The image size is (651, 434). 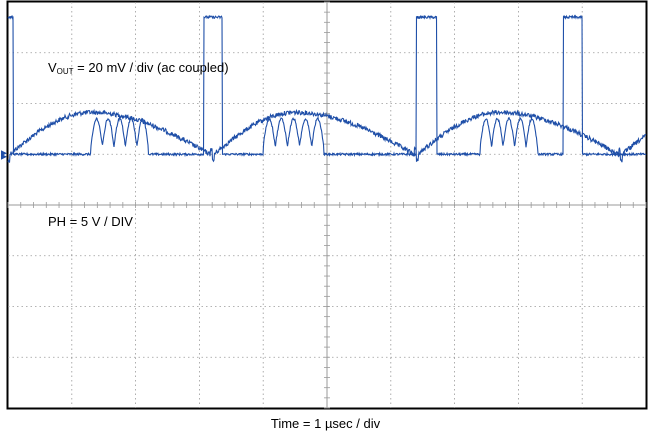 What do you see at coordinates (151, 67) in the screenshot?
I see `vout-label-suffix: = 20 mV / div (ac coupled)` at bounding box center [151, 67].